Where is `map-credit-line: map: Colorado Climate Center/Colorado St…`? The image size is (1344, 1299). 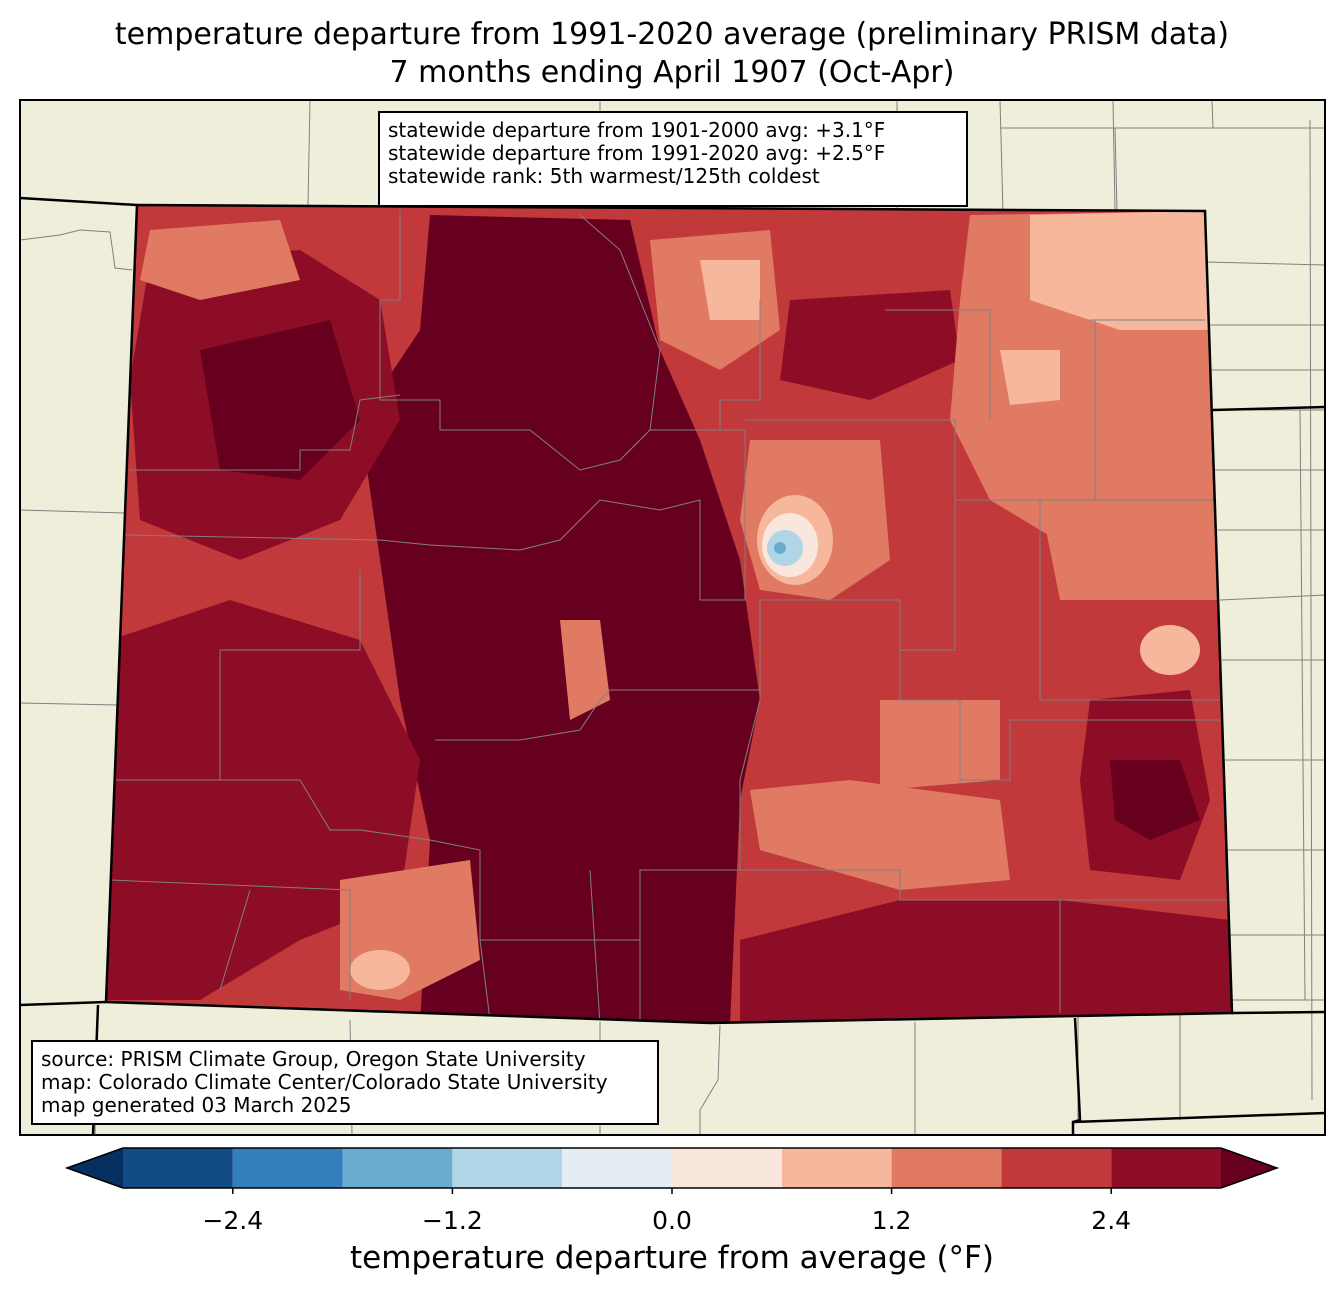
map-credit-line: map: Colorado Climate Center/Colorado St… is located at coordinates (324, 1082).